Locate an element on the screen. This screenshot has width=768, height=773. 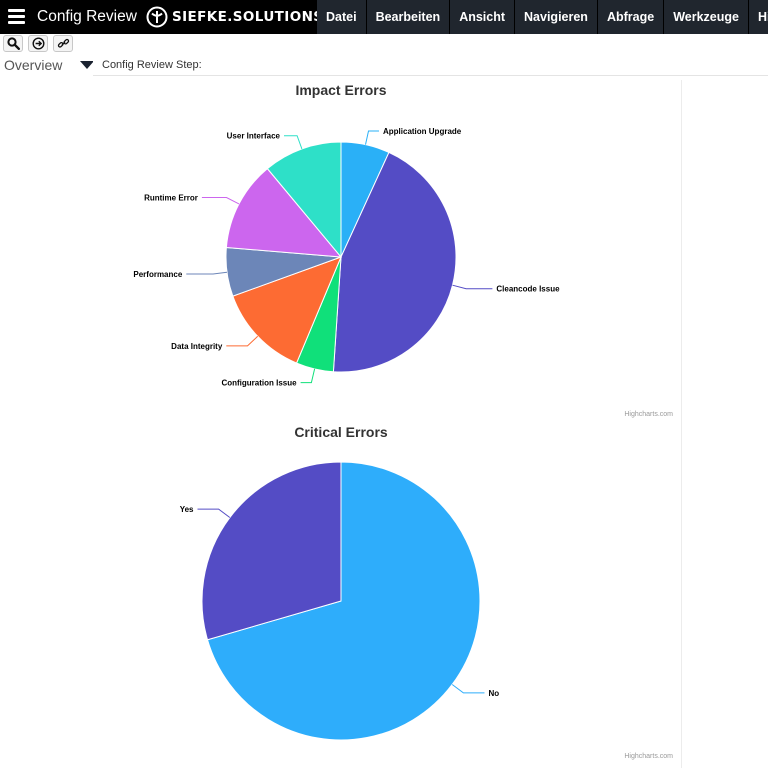
label-performance: Performance is located at coordinates (157, 274).